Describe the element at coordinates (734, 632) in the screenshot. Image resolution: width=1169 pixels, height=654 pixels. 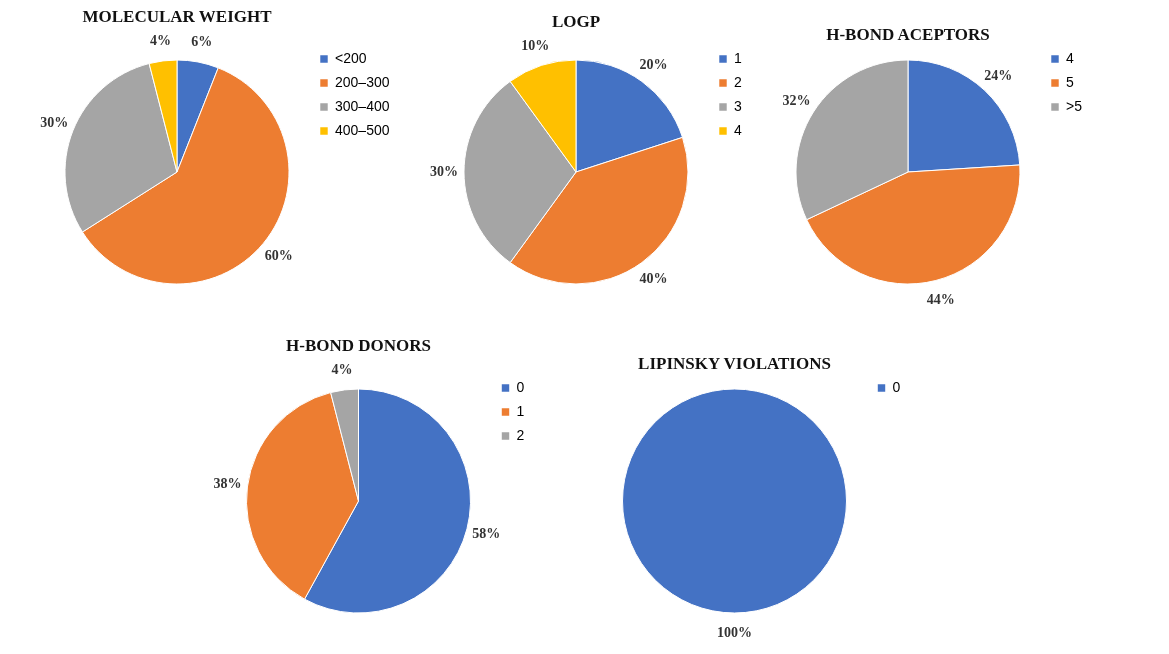
I see `data-label: 100%` at that location.